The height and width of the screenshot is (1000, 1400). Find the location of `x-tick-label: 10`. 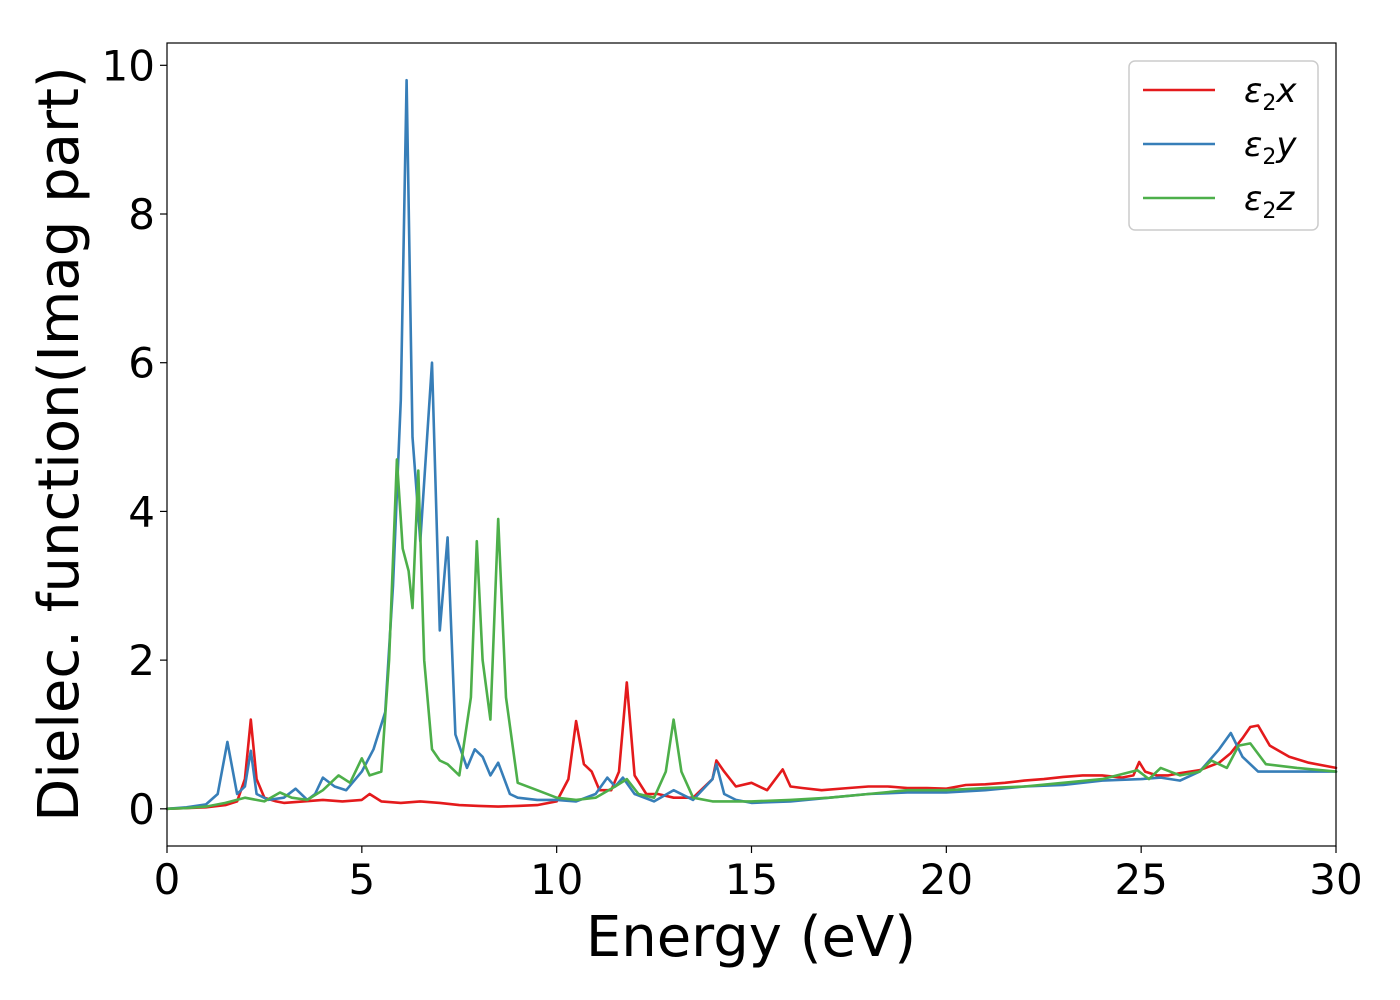

x-tick-label: 10 is located at coordinates (556, 879).